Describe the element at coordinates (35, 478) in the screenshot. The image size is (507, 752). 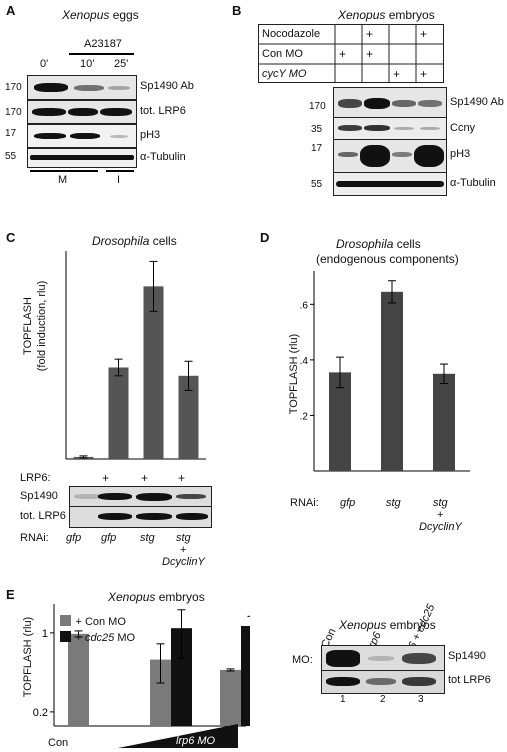
I see `panel-c-lrp6-label: LRP6:` at that location.